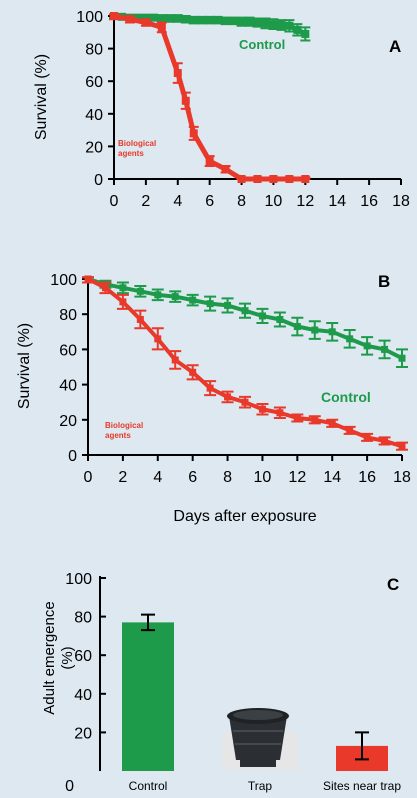 The height and width of the screenshot is (798, 417). What do you see at coordinates (118, 435) in the screenshot?
I see `panel-b-agents-label-line2: agents` at bounding box center [118, 435].